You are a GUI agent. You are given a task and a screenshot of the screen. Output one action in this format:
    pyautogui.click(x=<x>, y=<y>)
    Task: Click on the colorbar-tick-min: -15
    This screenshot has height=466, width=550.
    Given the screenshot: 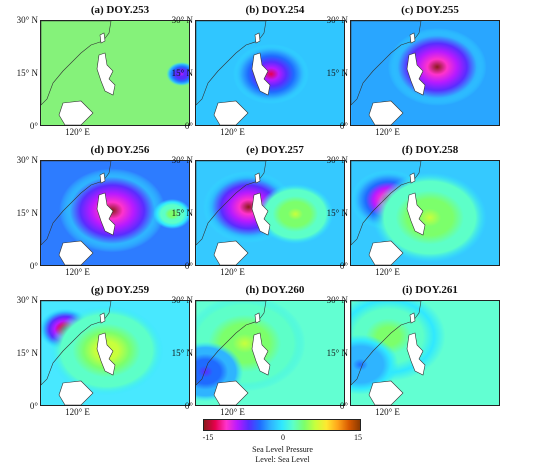 What is the action you would take?
    pyautogui.click(x=208, y=437)
    